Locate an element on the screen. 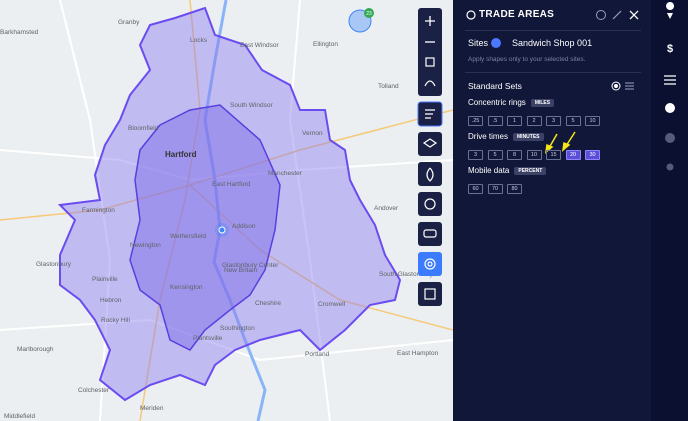 The image size is (688, 421). title-icon is located at coordinates (471, 15).